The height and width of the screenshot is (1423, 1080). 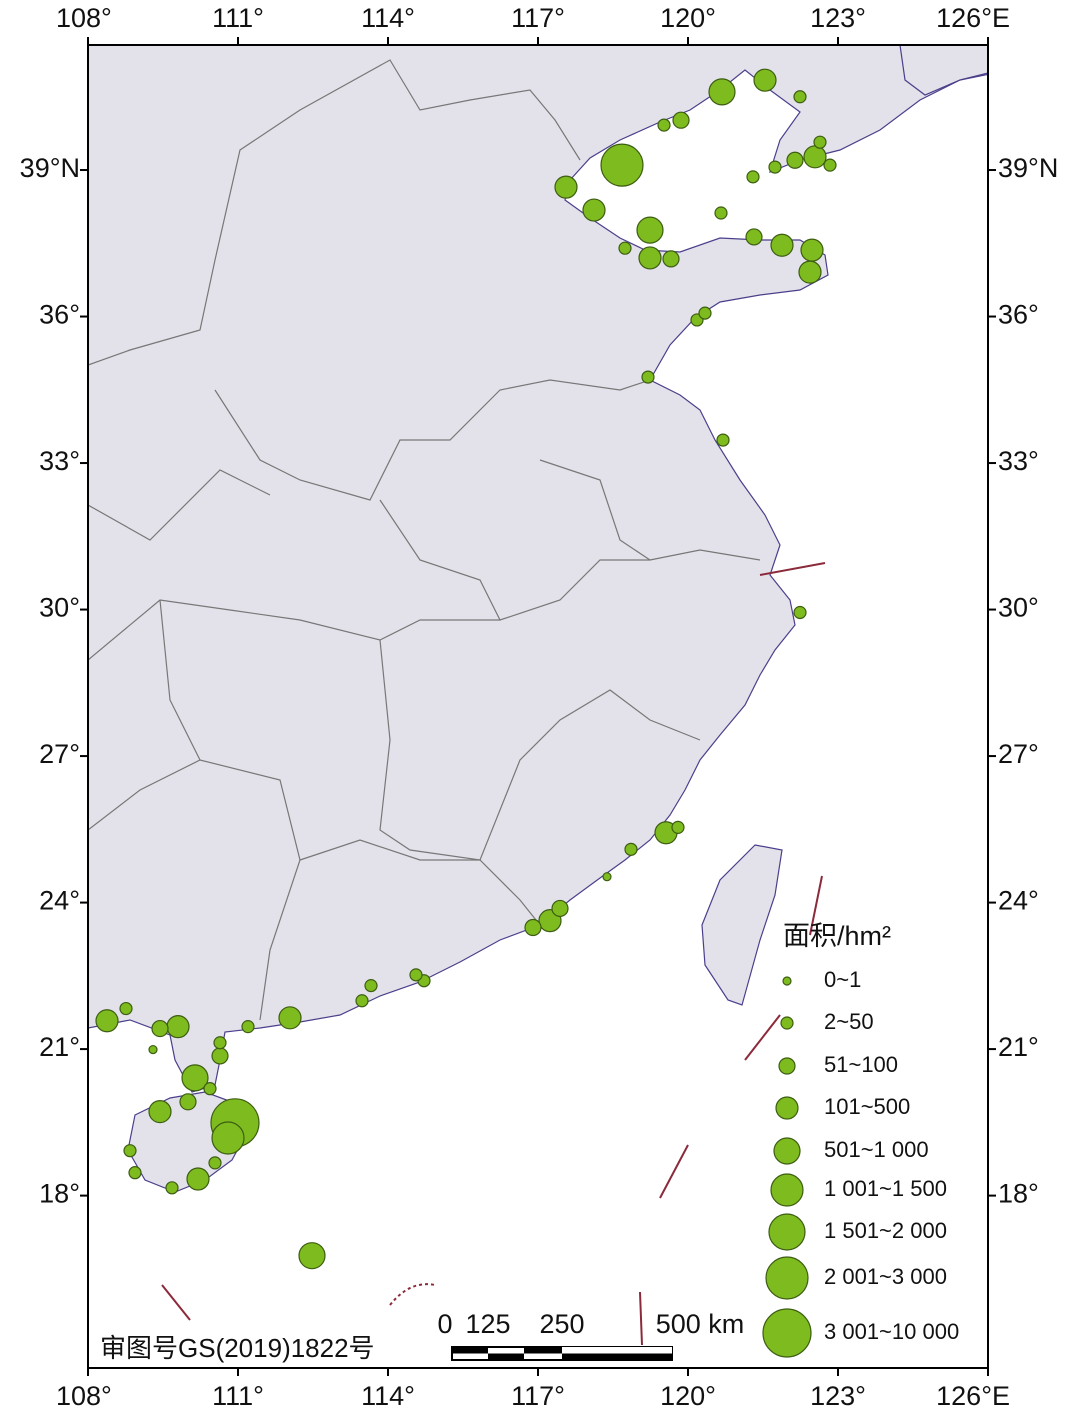 I want to click on y-tick-label: 39°N, so click(x=1028, y=168).